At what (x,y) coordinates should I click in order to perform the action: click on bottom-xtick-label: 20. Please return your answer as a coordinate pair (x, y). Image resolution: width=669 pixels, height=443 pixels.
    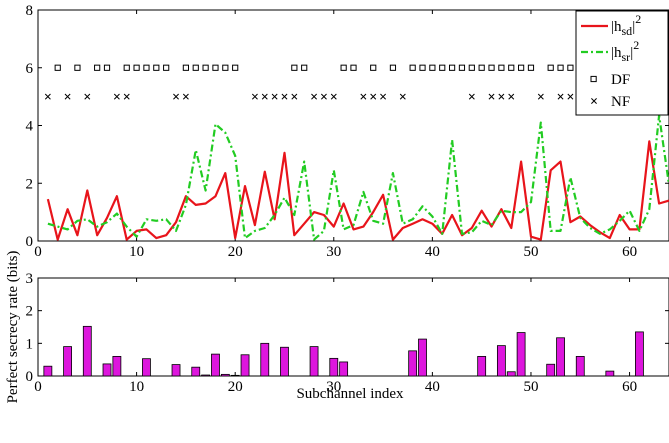
    Looking at the image, I should click on (235, 387).